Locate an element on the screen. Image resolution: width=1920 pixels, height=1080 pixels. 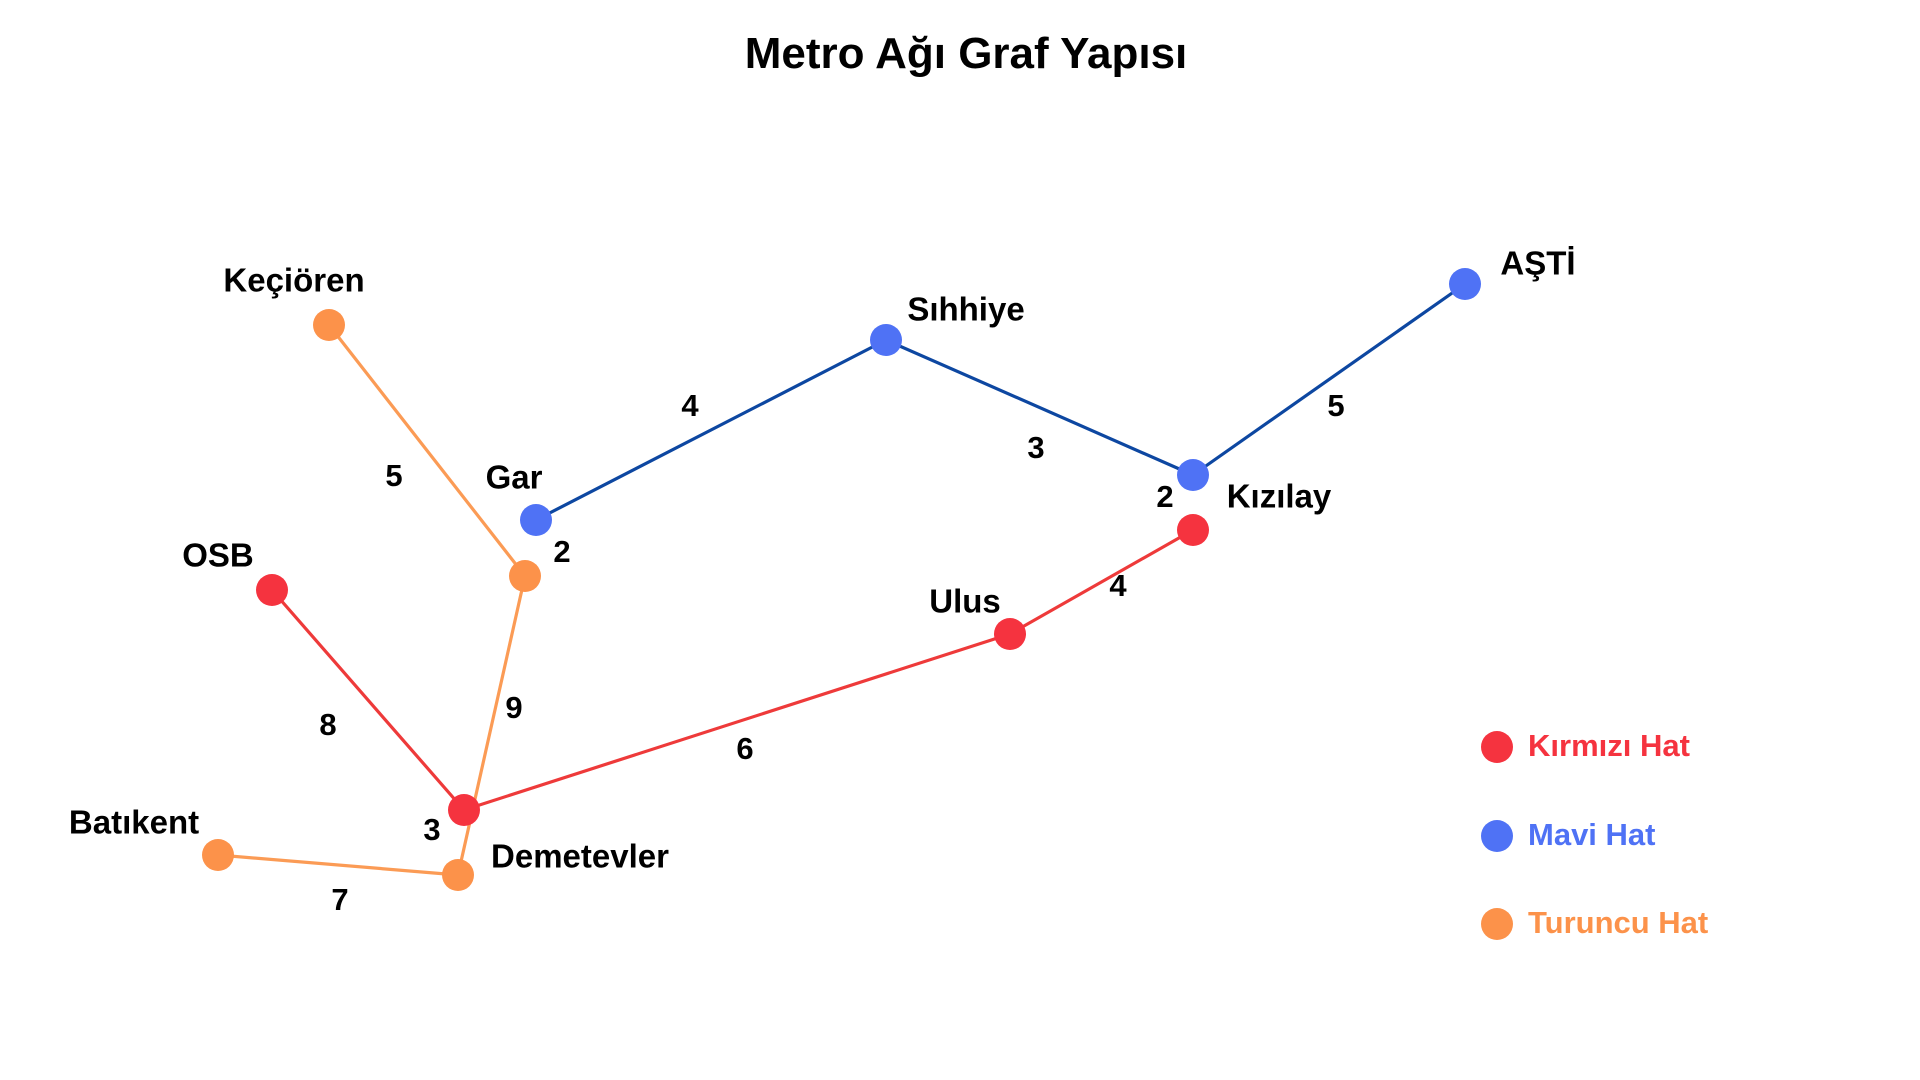
edge-osb-r-demetevler-r is located at coordinates (368, 700).